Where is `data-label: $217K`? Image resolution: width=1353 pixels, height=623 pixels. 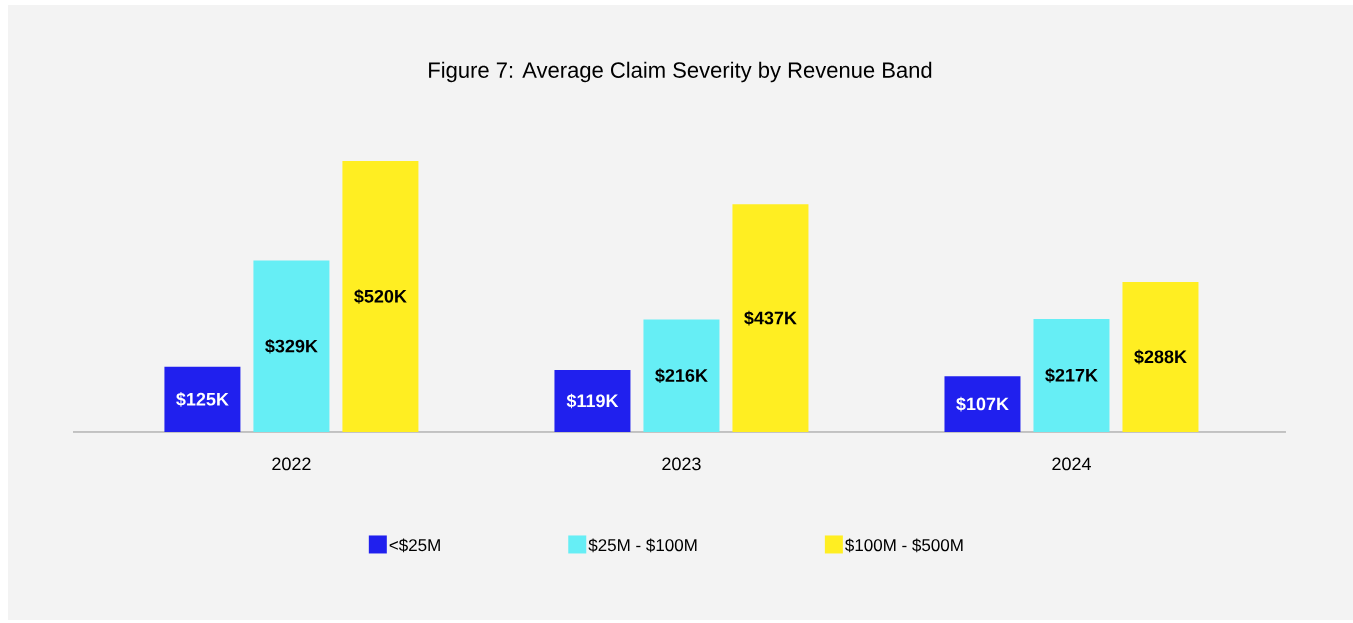 data-label: $217K is located at coordinates (1071, 375).